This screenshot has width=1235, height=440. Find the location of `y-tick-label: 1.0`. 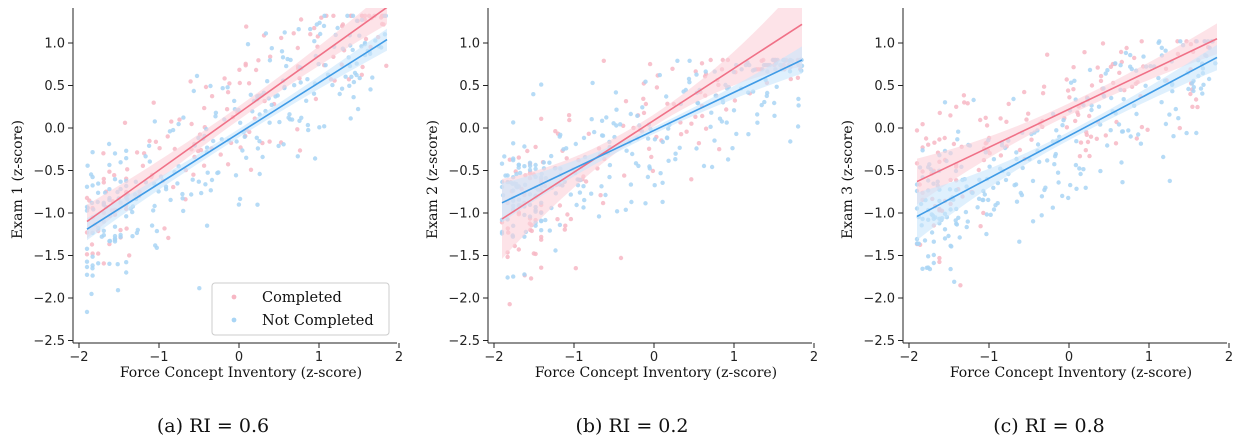

y-tick-label: 1.0 is located at coordinates (469, 44).